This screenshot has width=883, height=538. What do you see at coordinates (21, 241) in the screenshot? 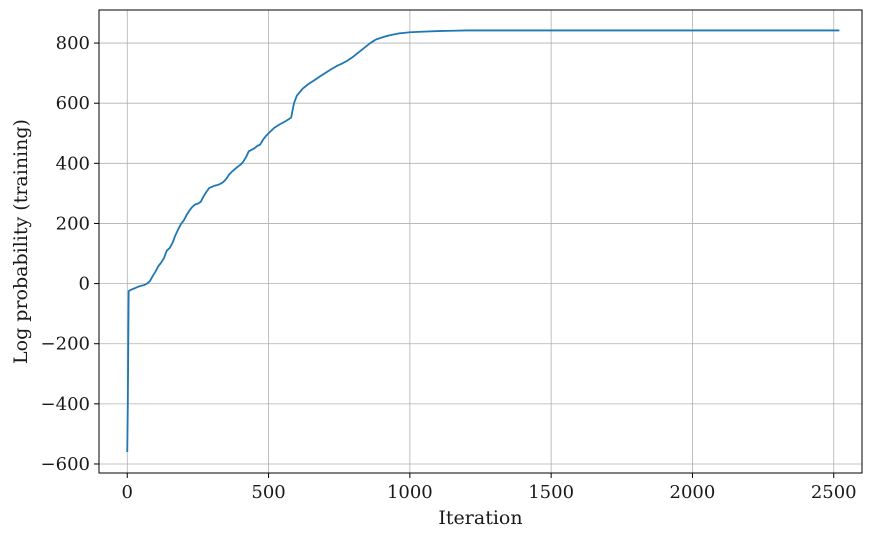
I see `y-axis-label: Log probability (training)` at bounding box center [21, 241].